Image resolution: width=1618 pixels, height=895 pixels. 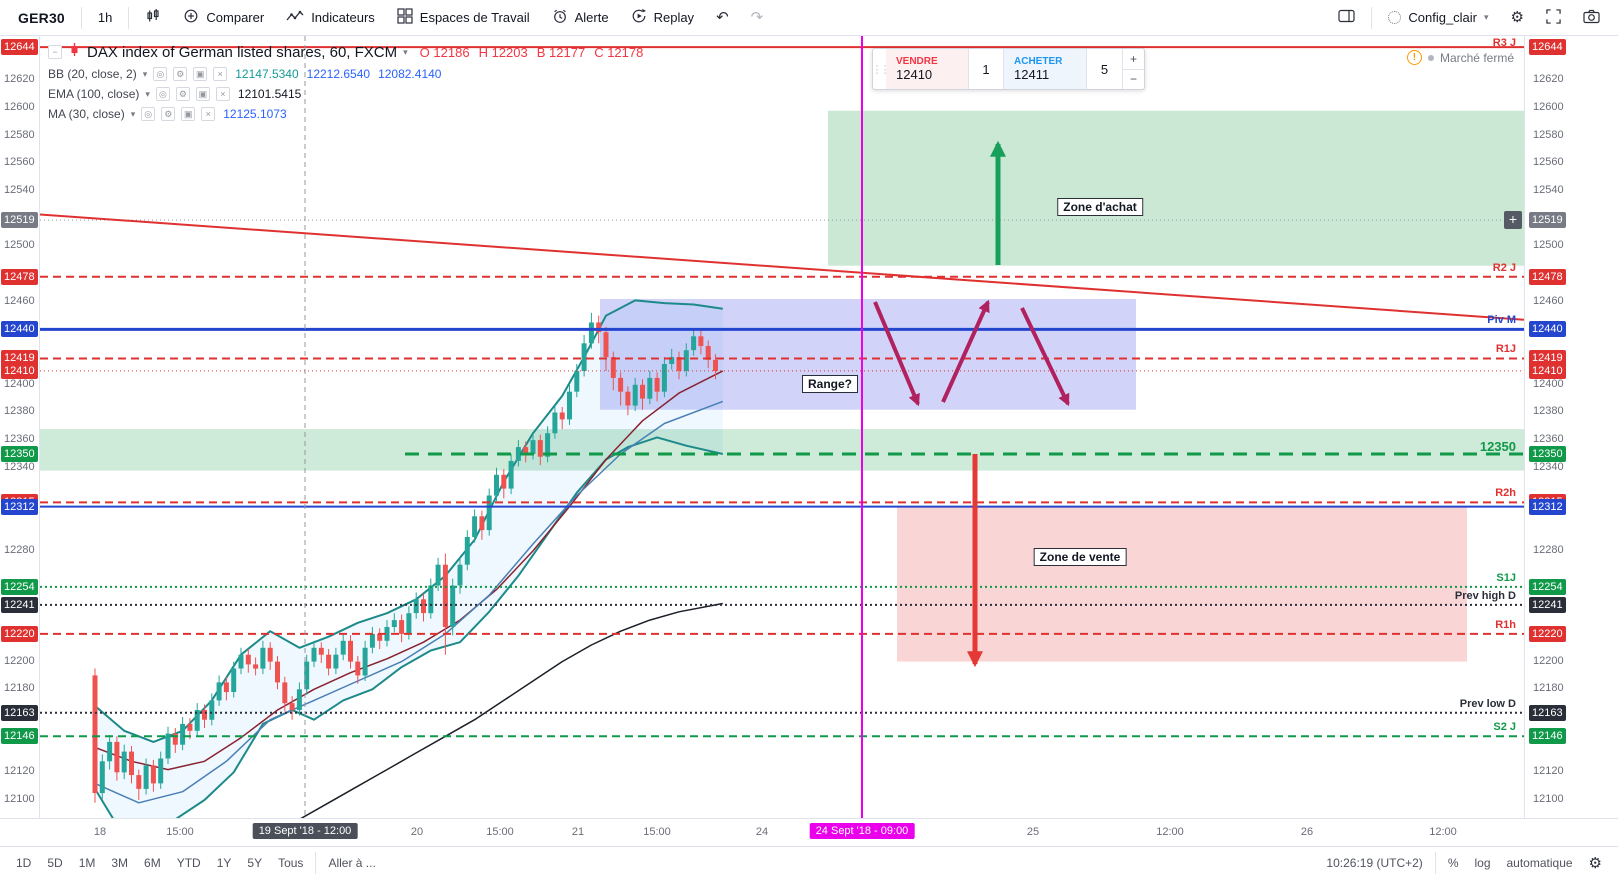 What do you see at coordinates (463, 18) in the screenshot?
I see `workspaces-button: Espaces de Travail` at bounding box center [463, 18].